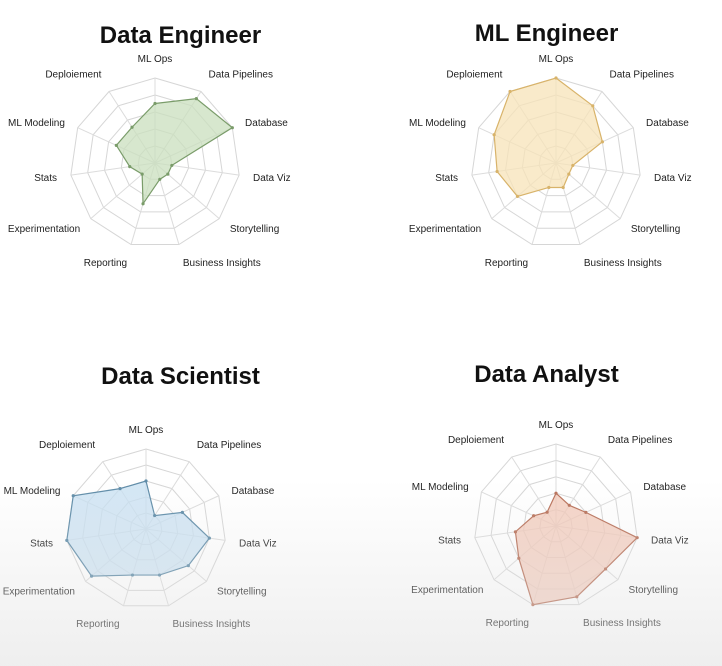  I want to click on chart-title: Data Analyst, so click(546, 374).